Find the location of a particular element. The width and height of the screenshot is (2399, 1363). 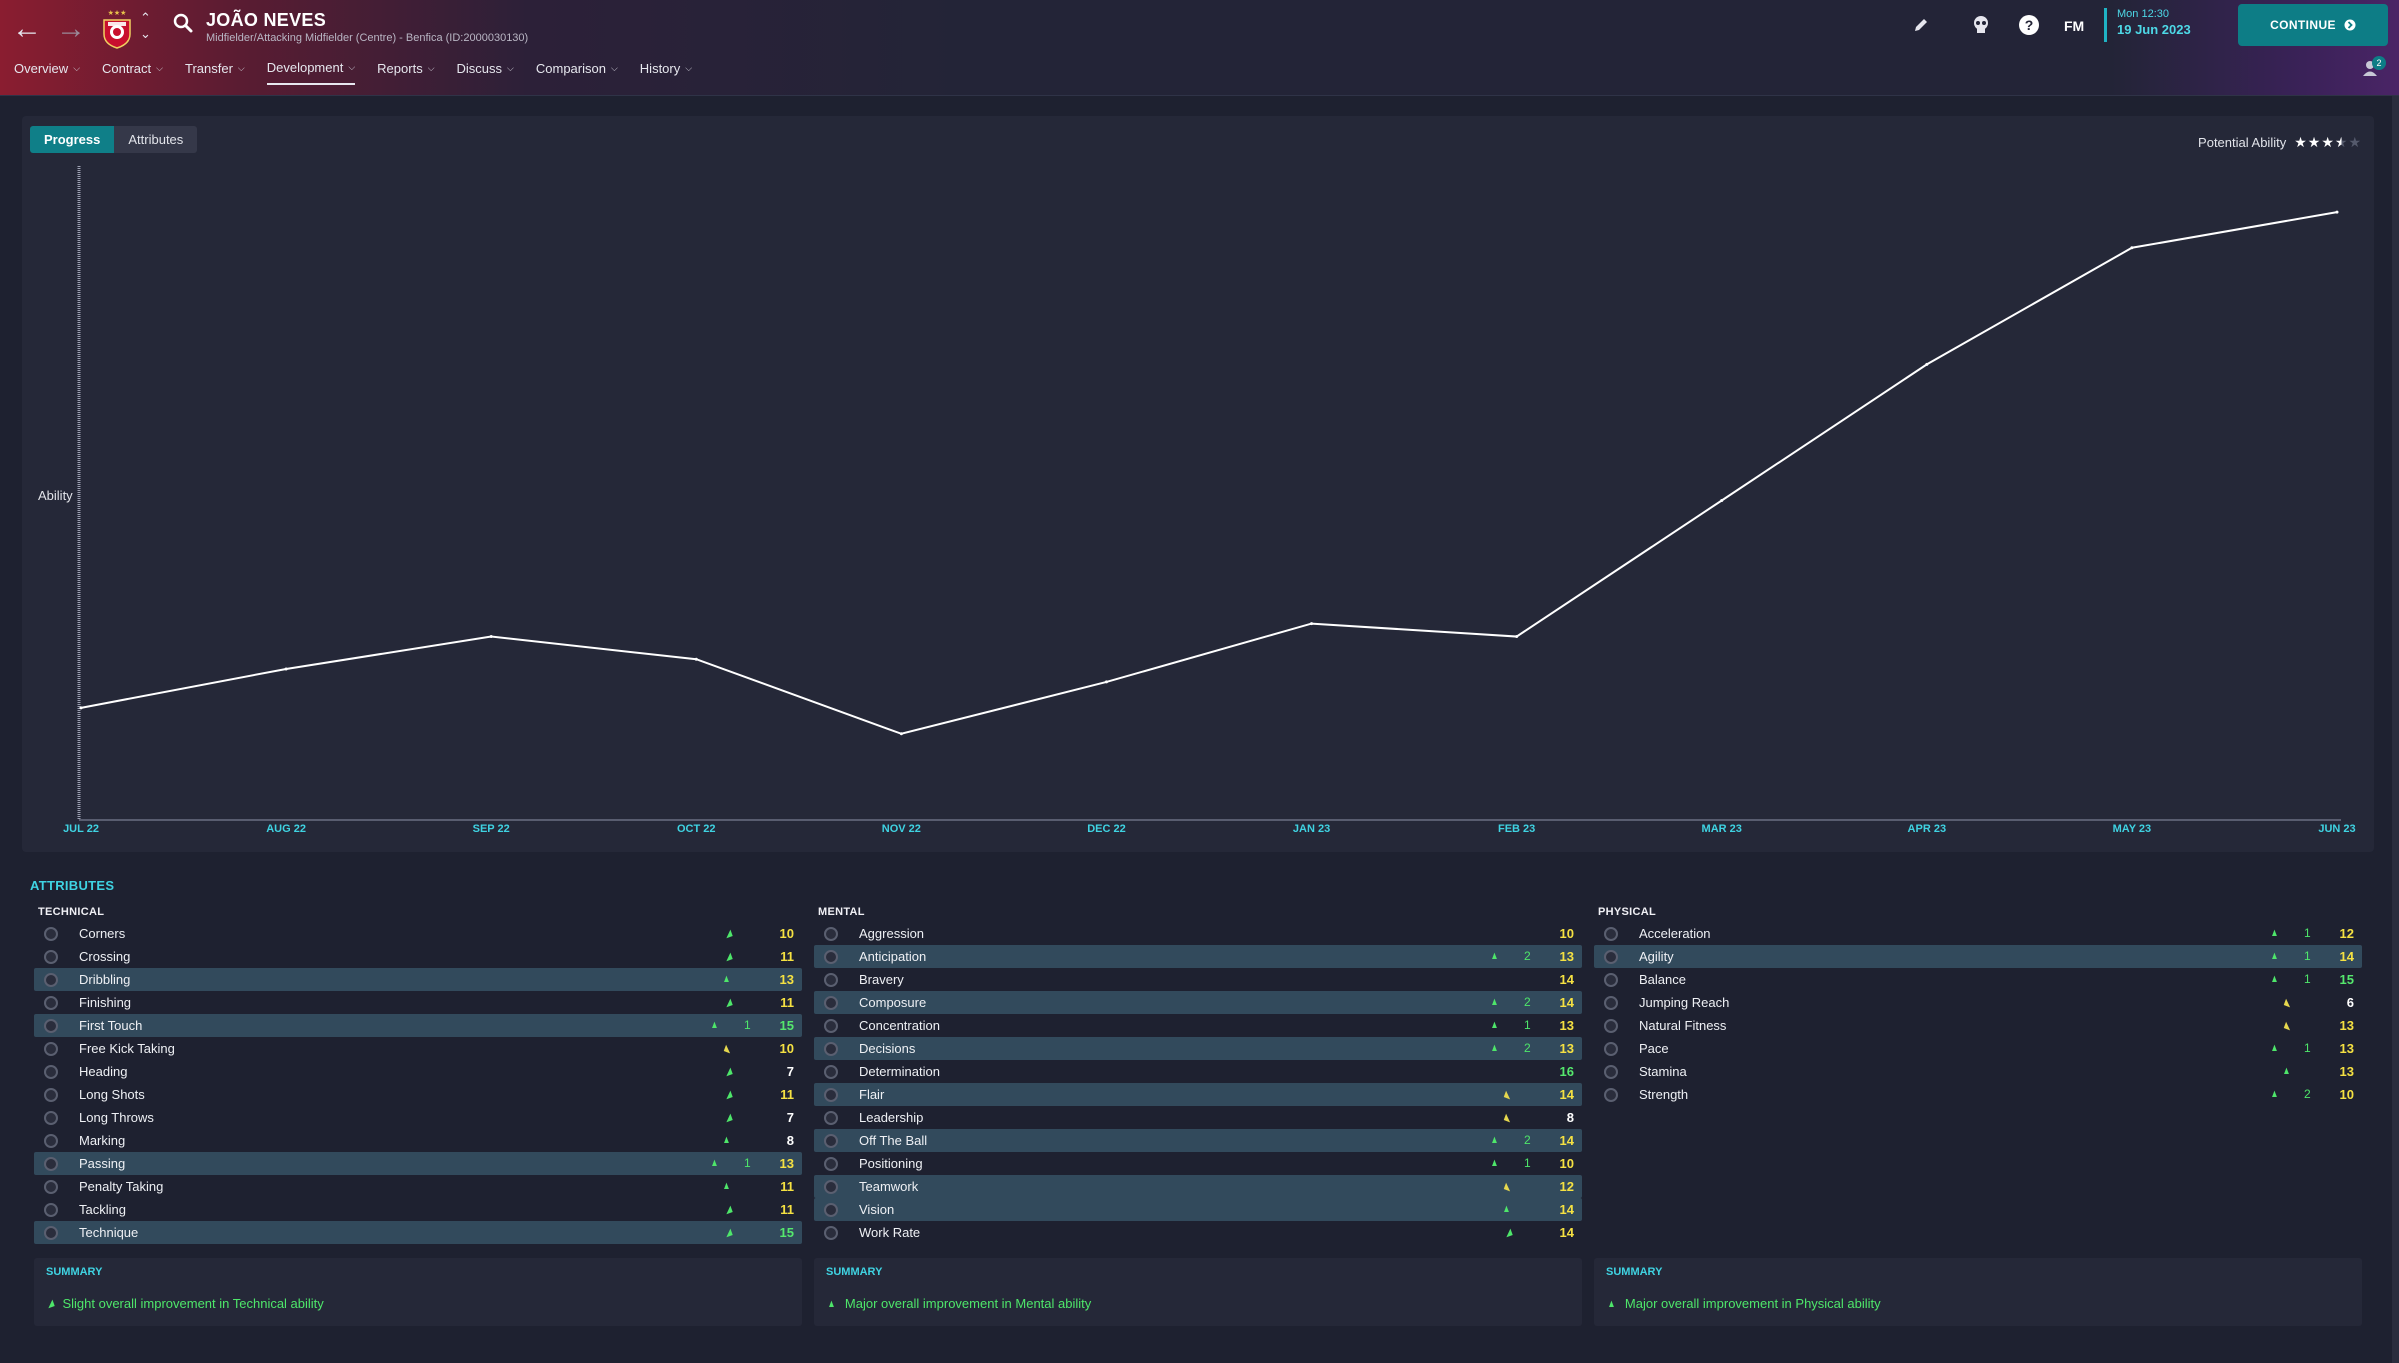

attribute-row: Long Throws ◢ 7 is located at coordinates (418, 1117).